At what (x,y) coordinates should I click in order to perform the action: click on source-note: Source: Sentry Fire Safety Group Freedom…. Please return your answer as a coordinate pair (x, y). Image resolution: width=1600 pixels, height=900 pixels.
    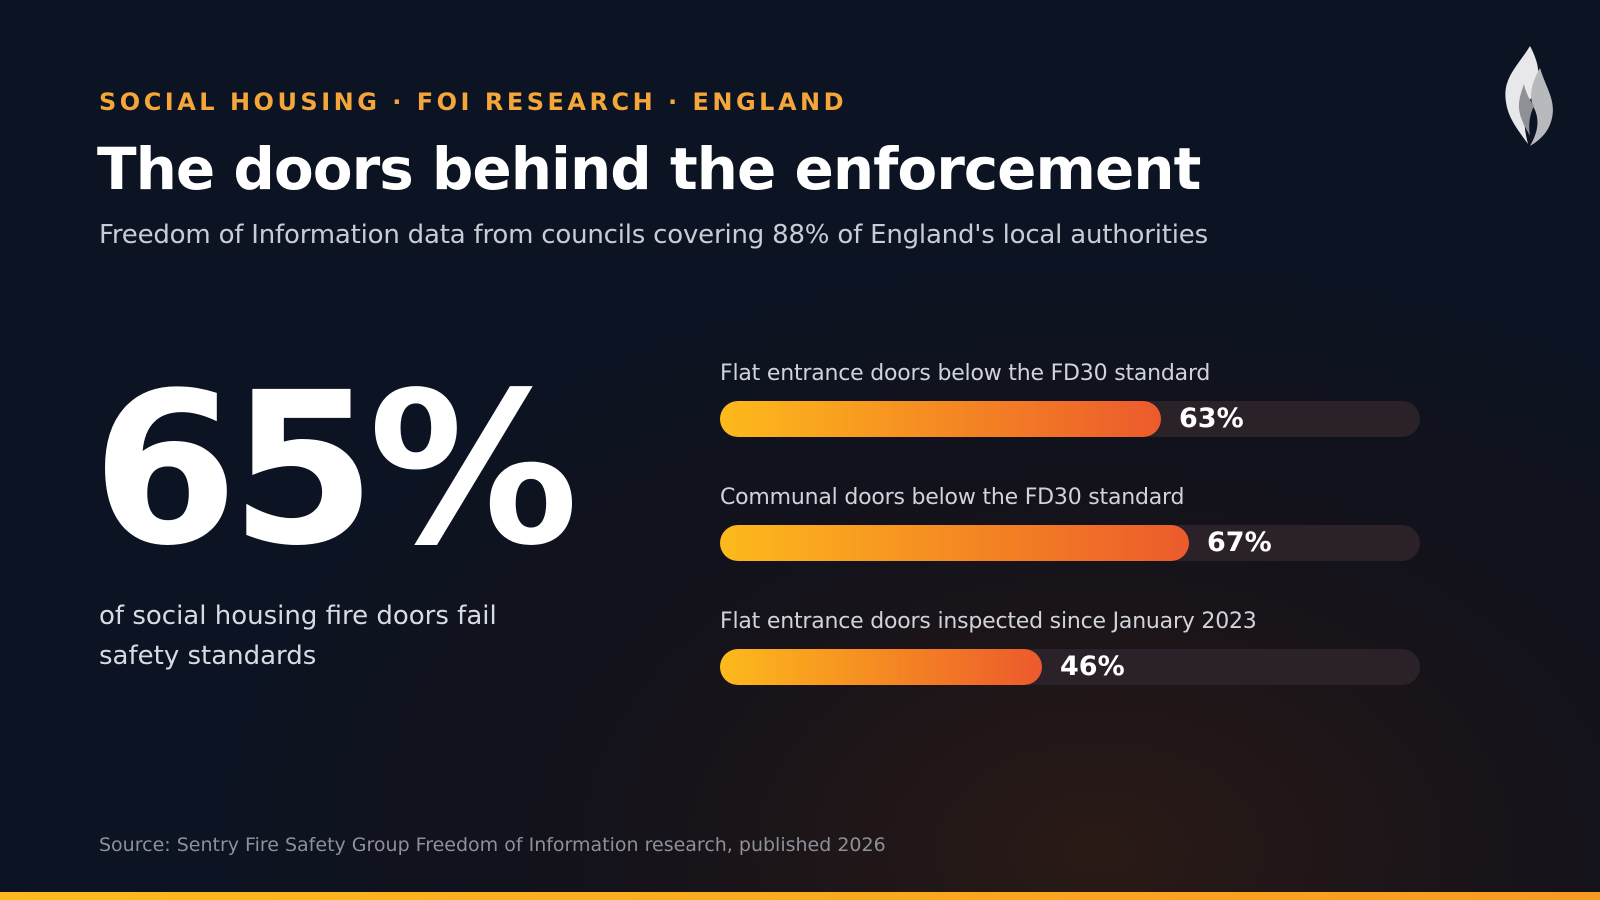
    Looking at the image, I should click on (492, 845).